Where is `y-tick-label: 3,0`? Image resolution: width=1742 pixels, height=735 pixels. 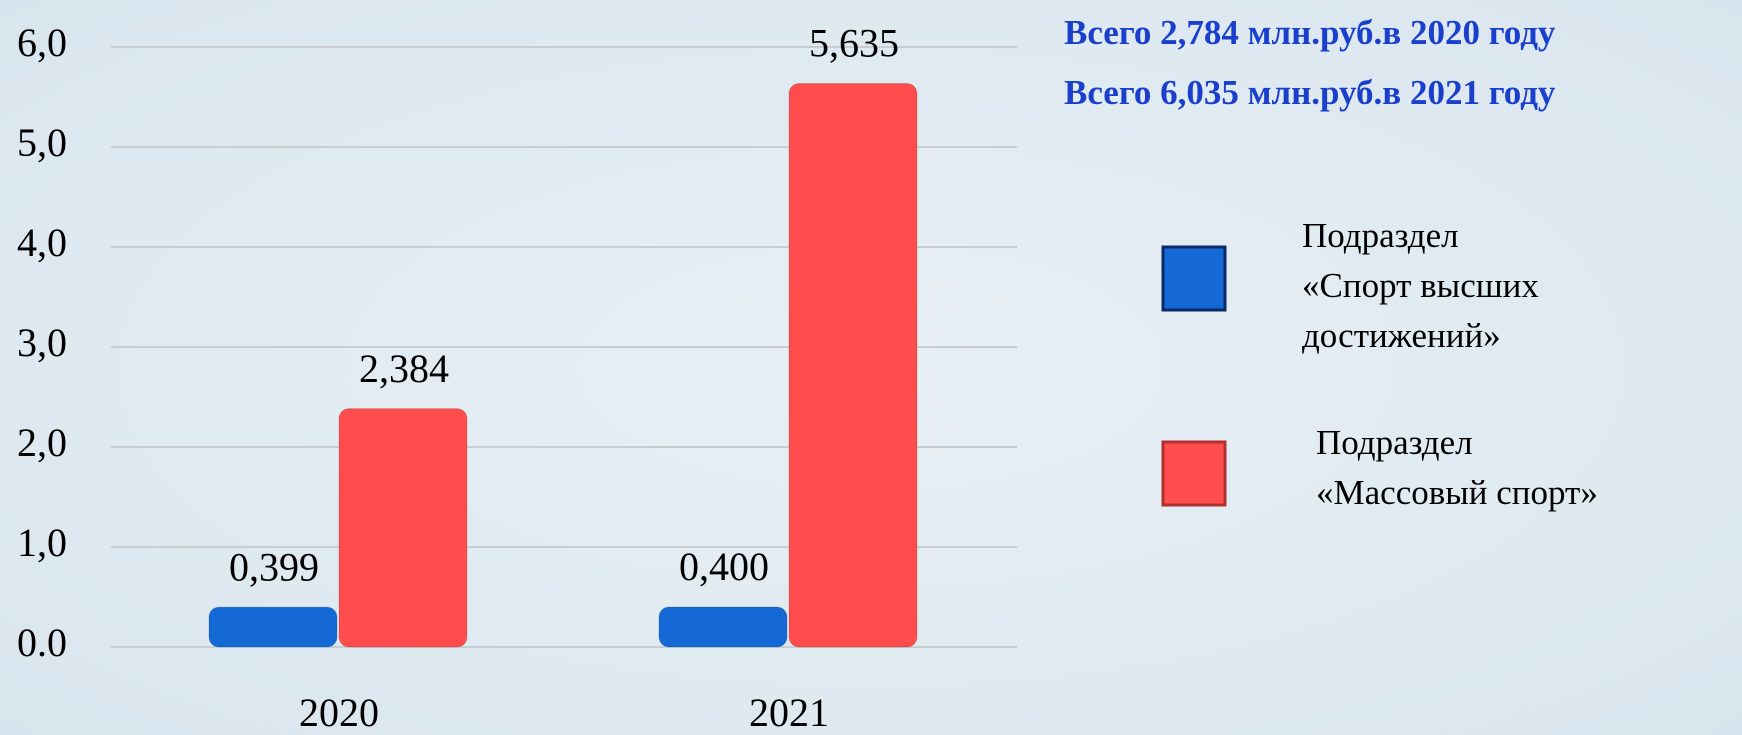 y-tick-label: 3,0 is located at coordinates (42, 342).